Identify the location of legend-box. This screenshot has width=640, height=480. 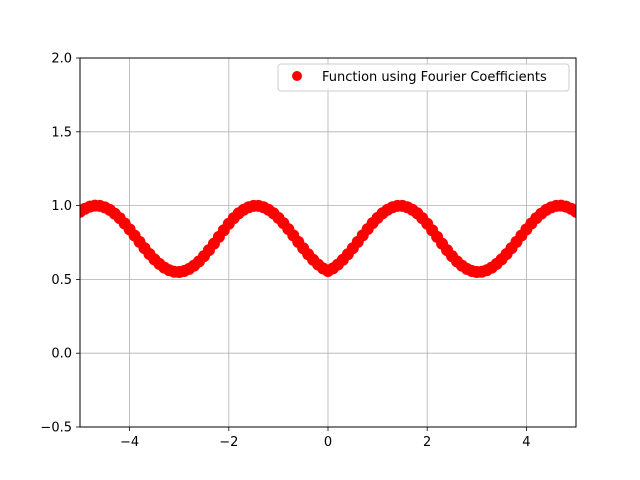
(423, 77).